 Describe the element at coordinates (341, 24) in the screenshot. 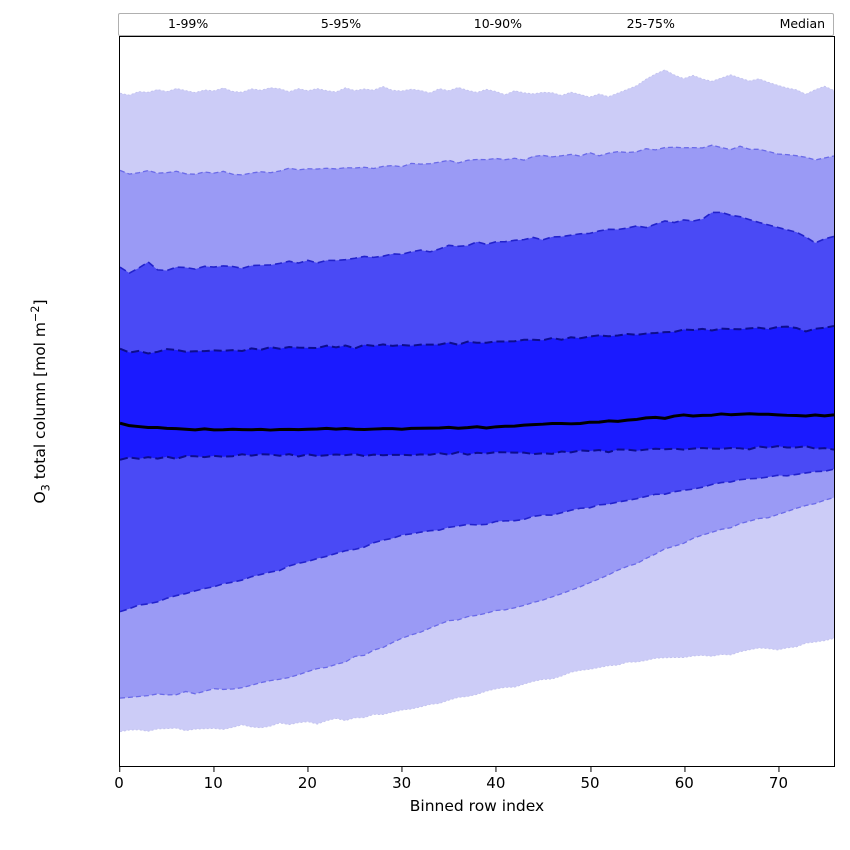

I see `legend-label: 5-95%` at that location.